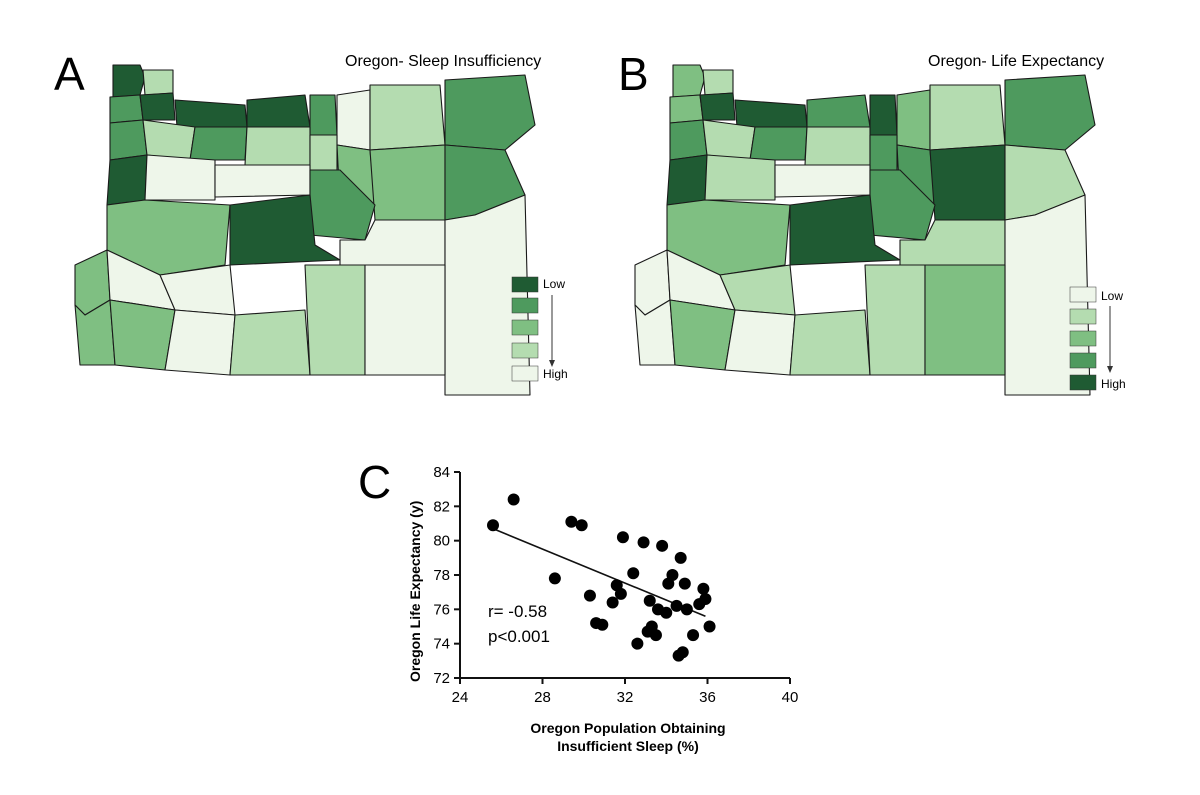  I want to click on legend-a-arrowhead, so click(552, 363).